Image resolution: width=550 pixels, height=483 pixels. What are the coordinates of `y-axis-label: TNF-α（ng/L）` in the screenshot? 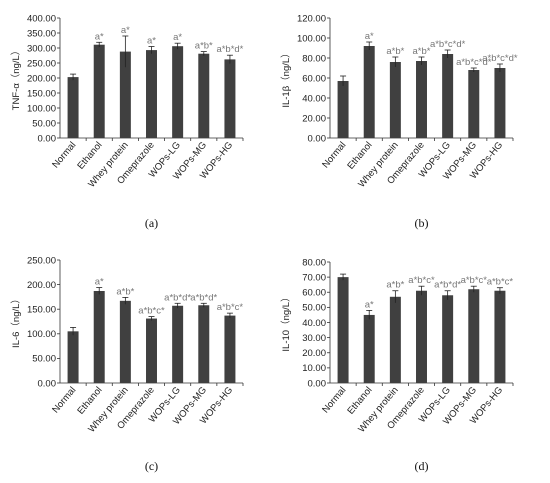 It's located at (16, 78).